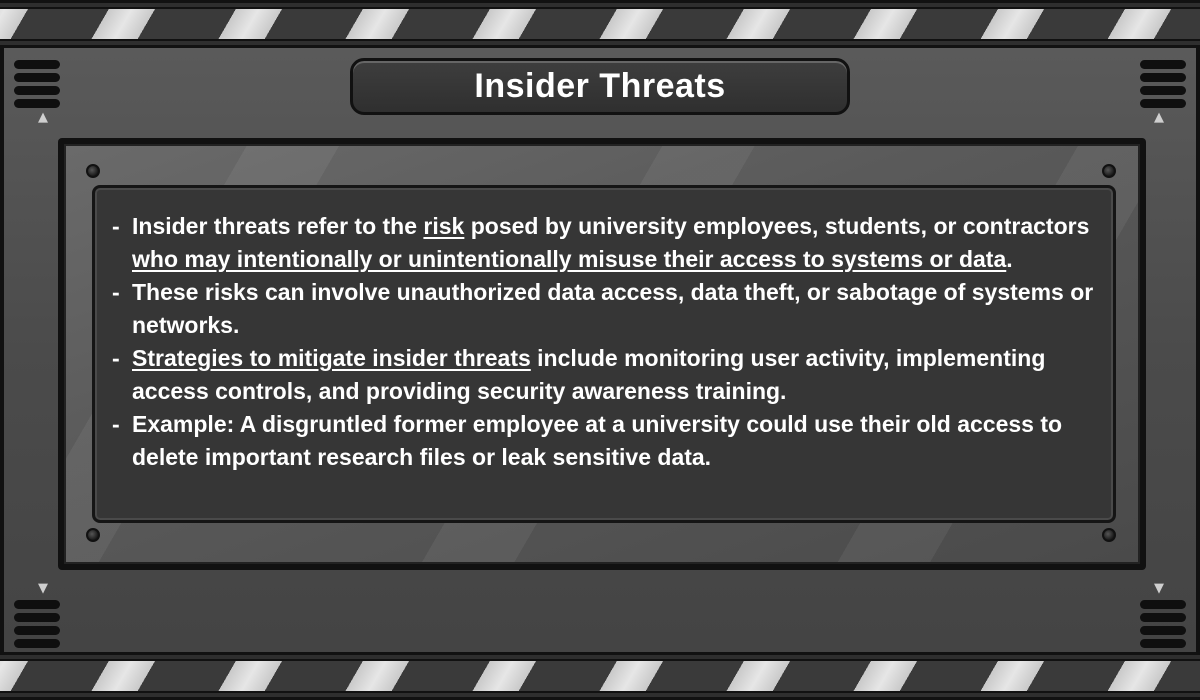 This screenshot has height=700, width=1200. Describe the element at coordinates (600, 676) in the screenshot. I see `bottom-hazard-stripe` at that location.